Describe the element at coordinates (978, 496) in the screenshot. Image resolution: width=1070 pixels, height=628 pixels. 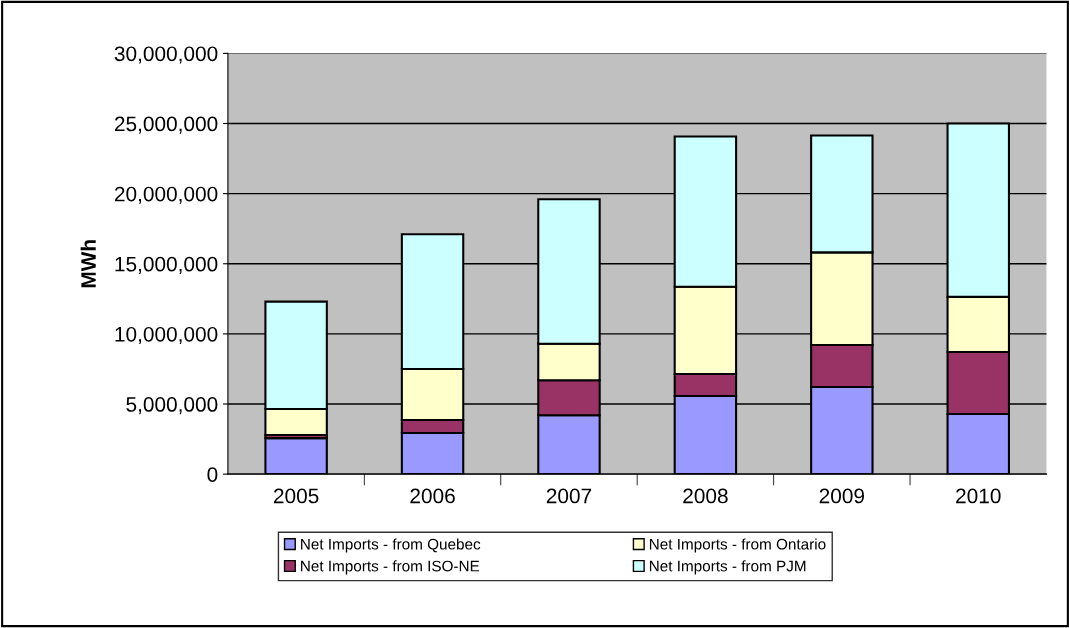
I see `x-tick-label: 2010` at that location.